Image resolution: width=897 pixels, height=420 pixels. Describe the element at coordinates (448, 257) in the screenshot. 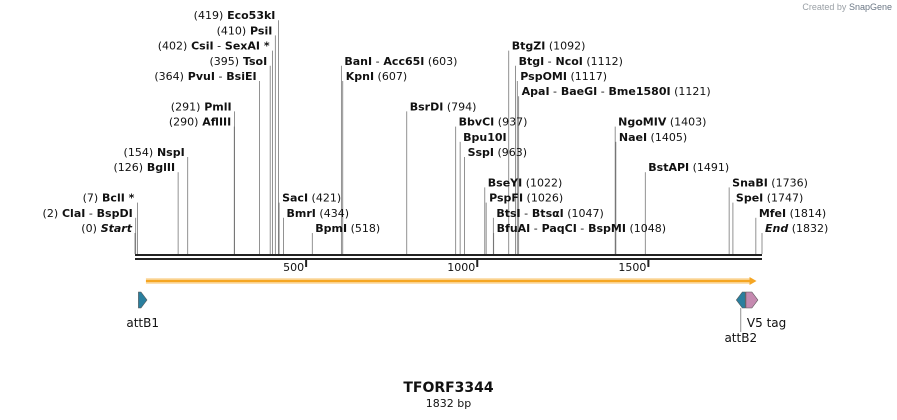

I see `dna-backbone` at that location.